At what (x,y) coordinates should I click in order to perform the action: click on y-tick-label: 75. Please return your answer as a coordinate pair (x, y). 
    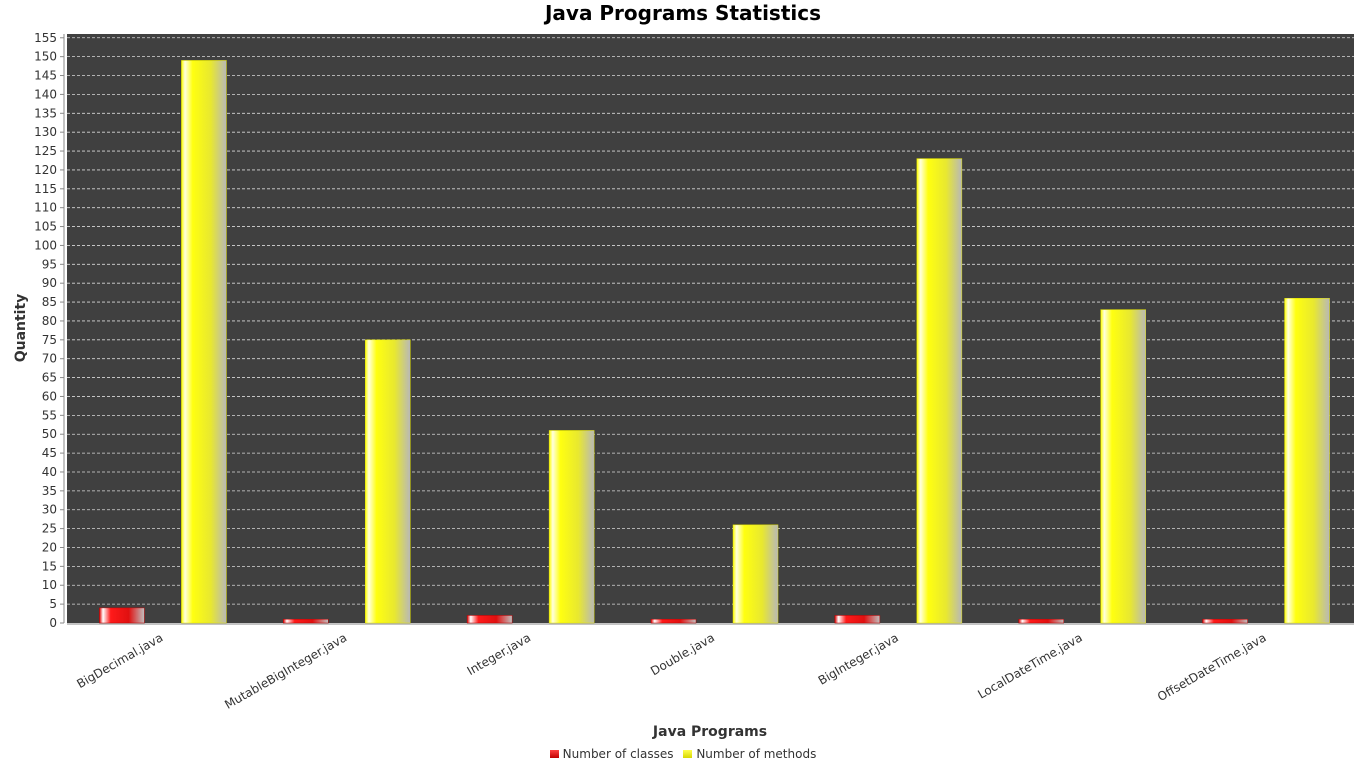
    Looking at the image, I should click on (49, 340).